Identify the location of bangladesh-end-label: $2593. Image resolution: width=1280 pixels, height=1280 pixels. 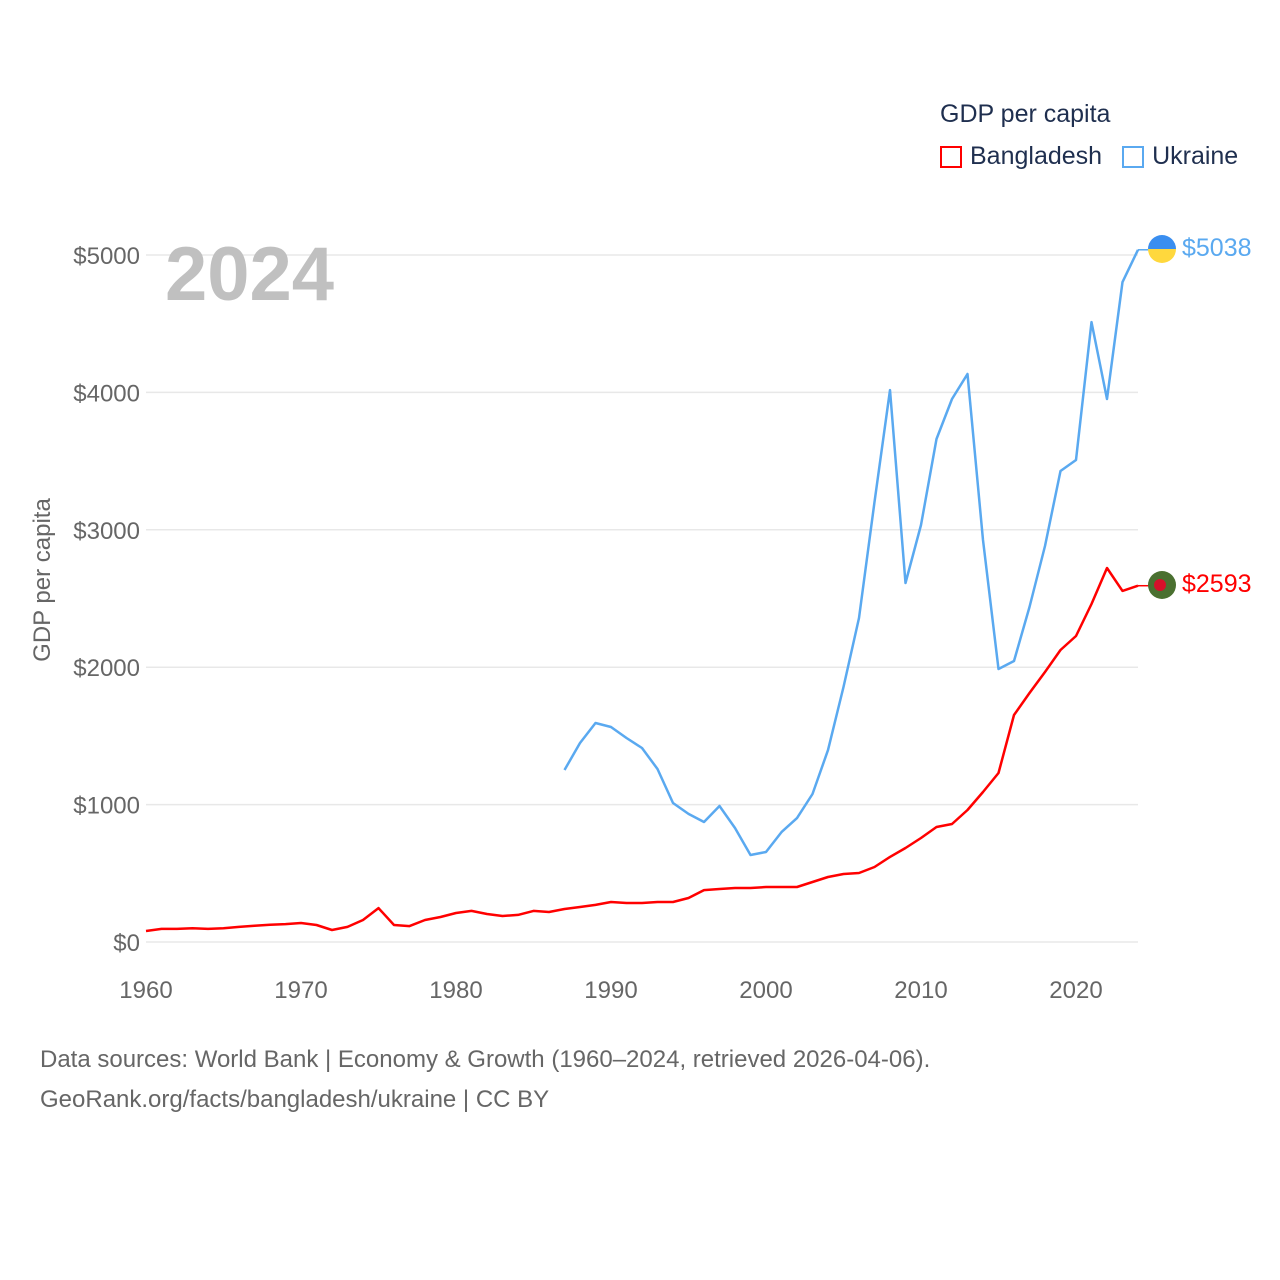
(1217, 584).